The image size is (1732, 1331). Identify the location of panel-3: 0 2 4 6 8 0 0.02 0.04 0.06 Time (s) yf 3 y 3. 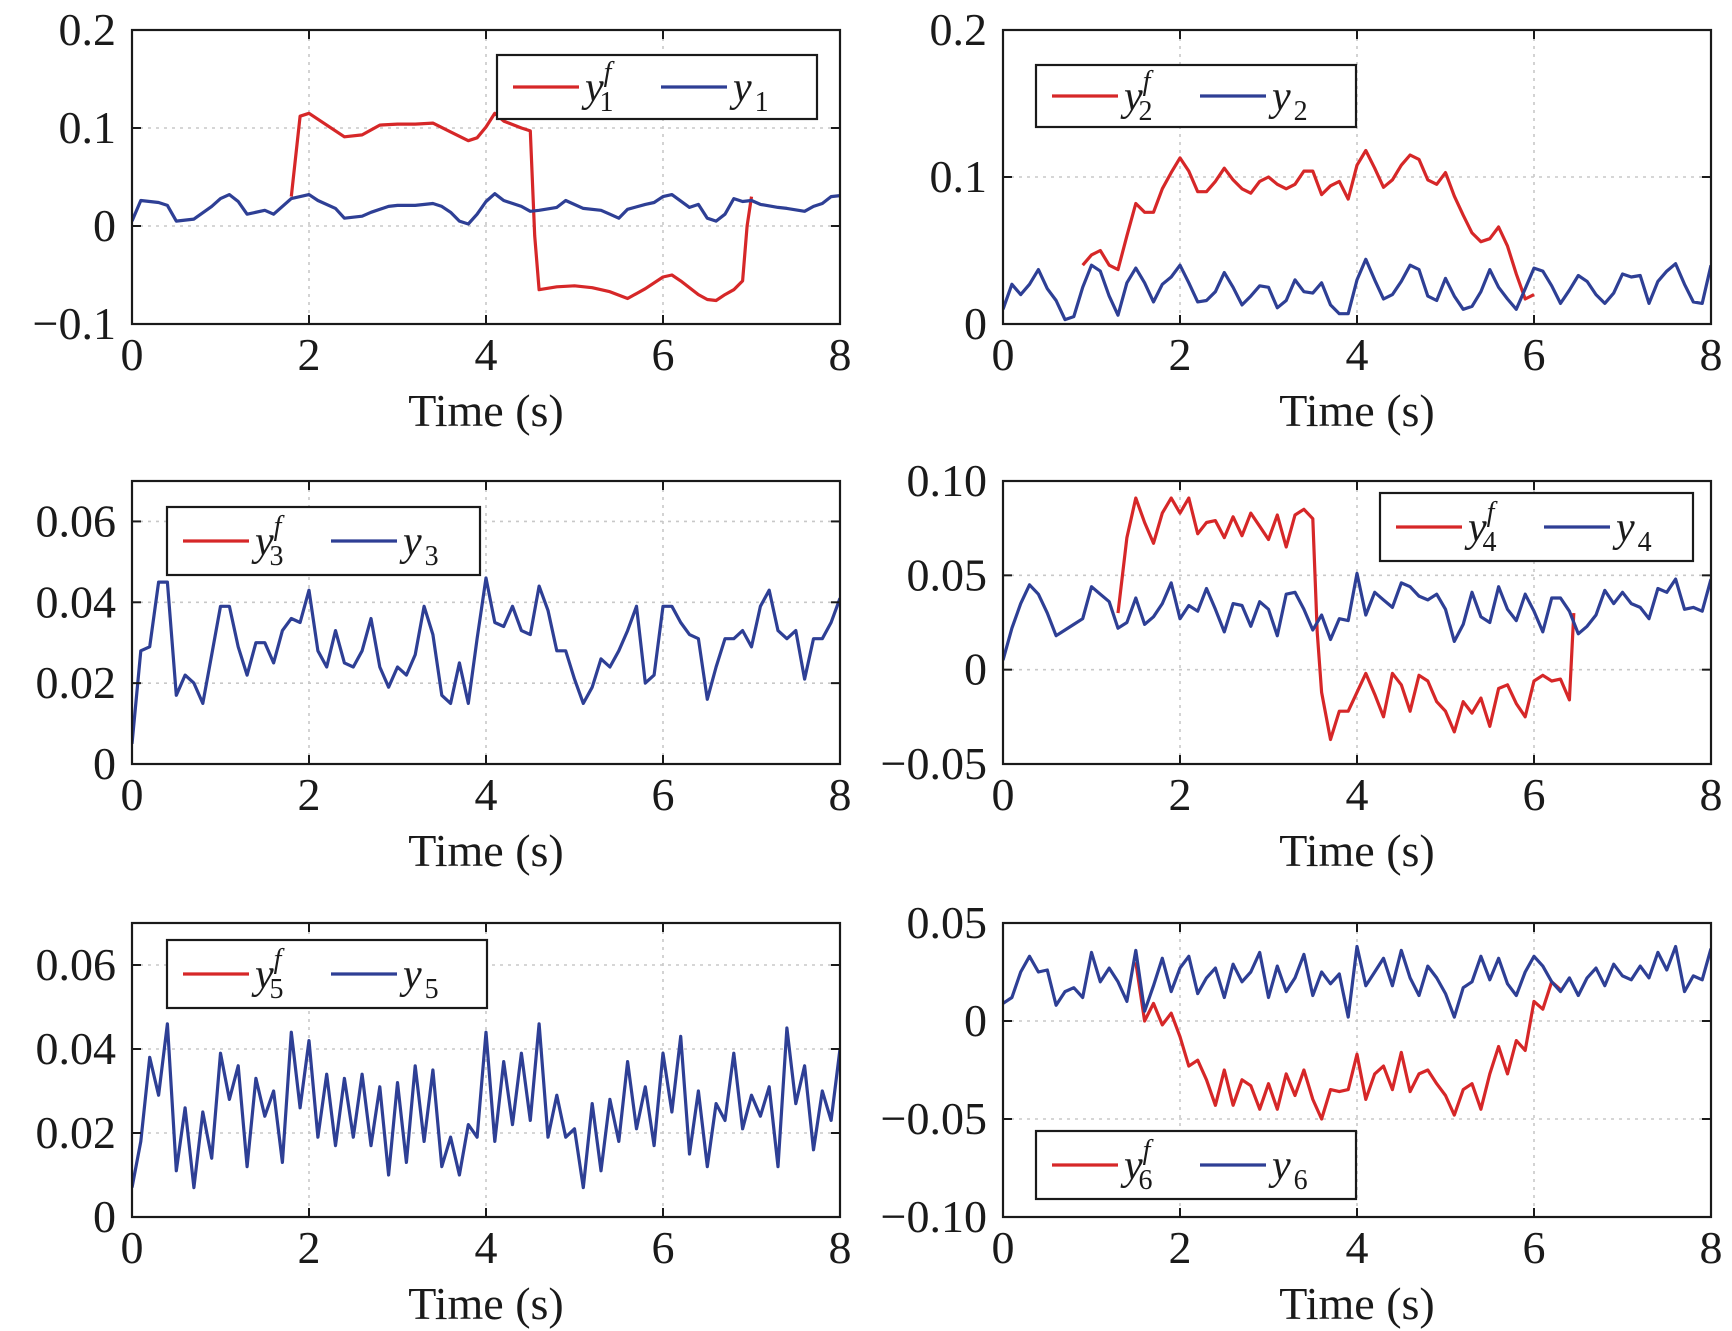
(444, 677).